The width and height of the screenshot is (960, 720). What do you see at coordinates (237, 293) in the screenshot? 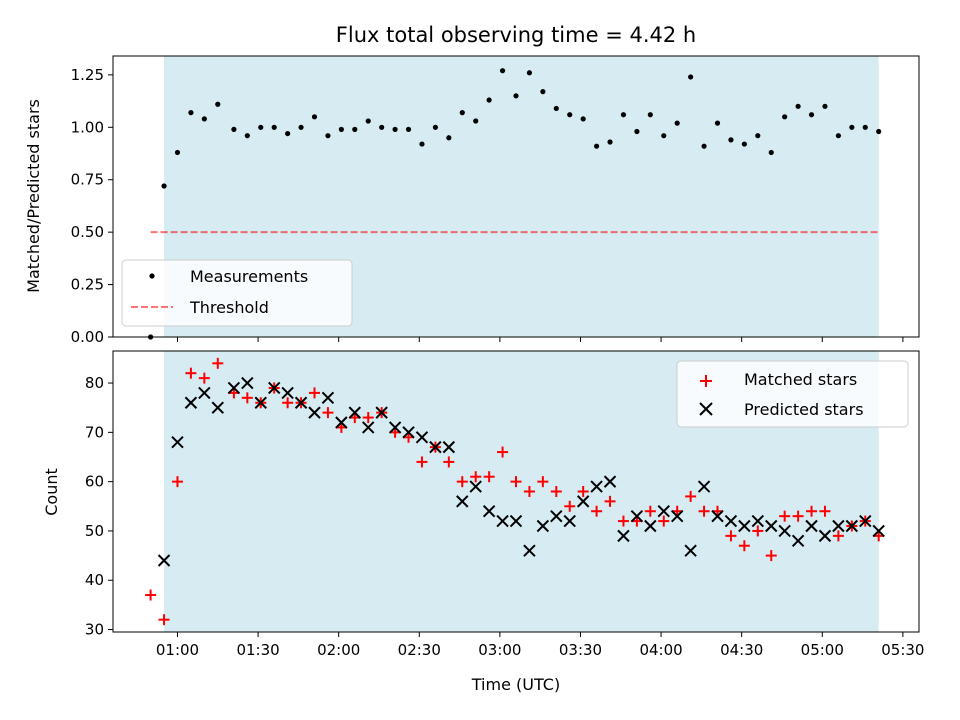
I see `ratio-legend: Measurements Threshold` at bounding box center [237, 293].